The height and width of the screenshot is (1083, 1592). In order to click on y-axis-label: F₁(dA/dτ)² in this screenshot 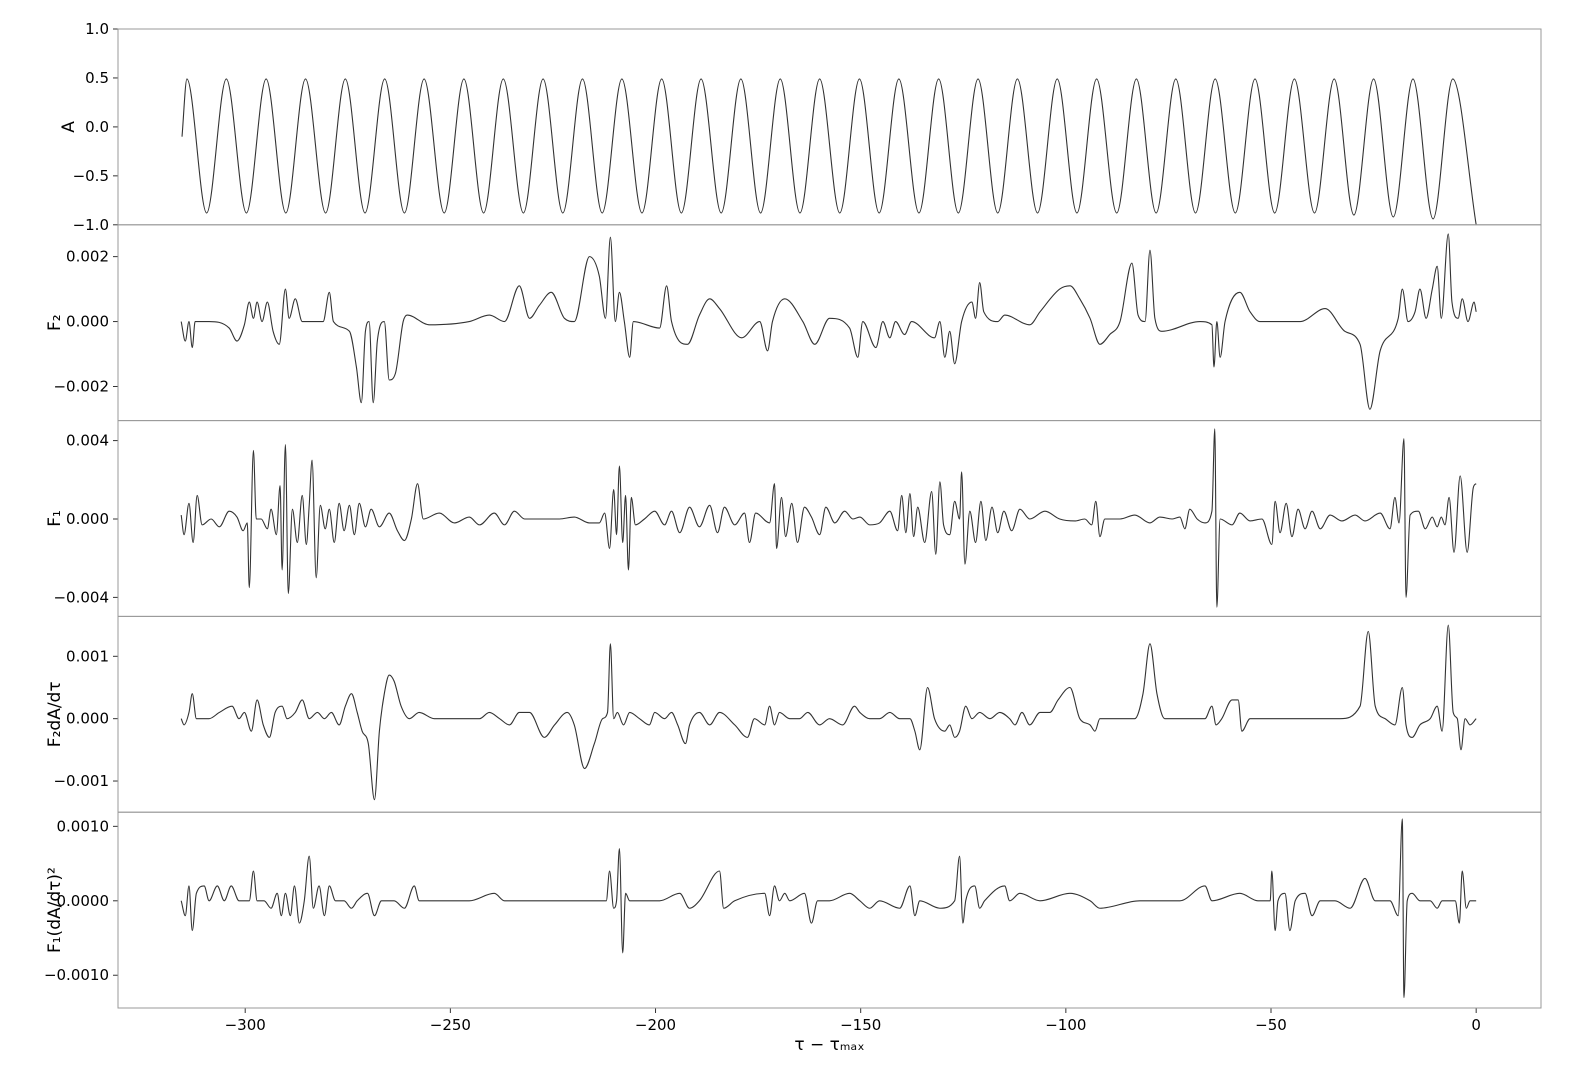, I will do `click(55, 910)`.